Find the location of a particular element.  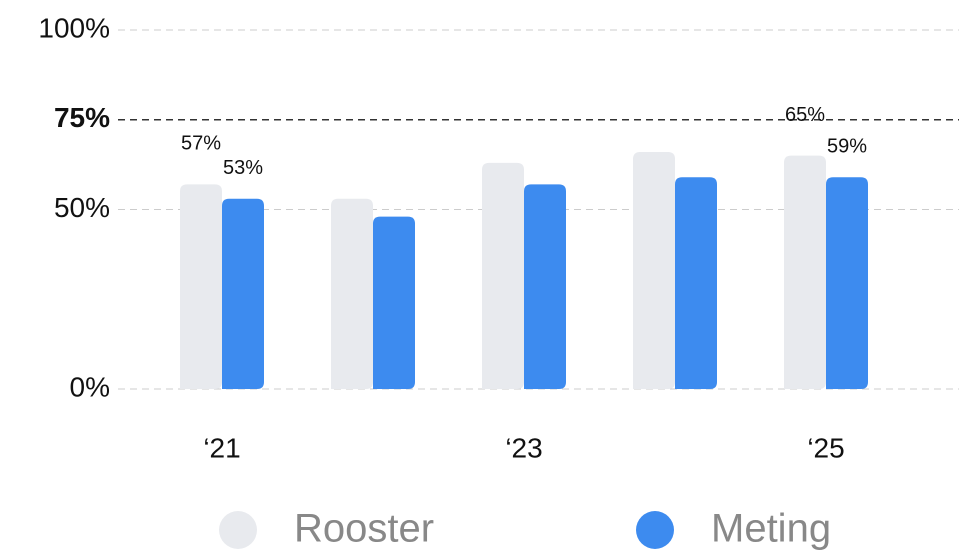

y-tick-label: 0% is located at coordinates (90, 386).